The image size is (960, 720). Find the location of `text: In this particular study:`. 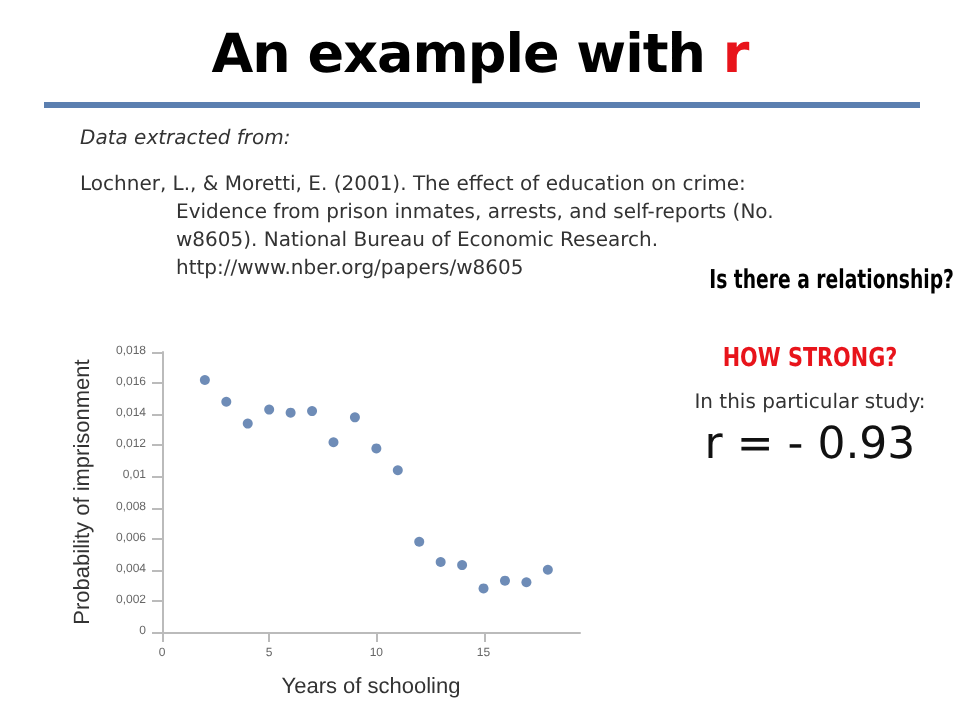

text: In this particular study: is located at coordinates (810, 403).